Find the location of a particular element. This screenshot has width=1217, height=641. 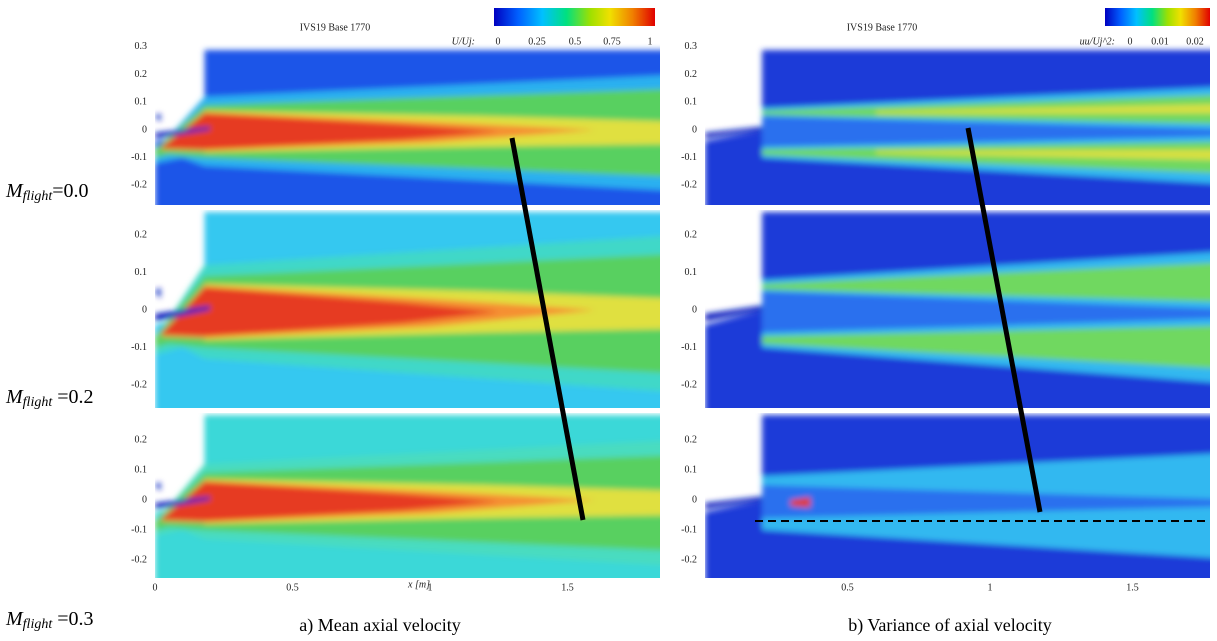

row-label: Mflight =0.3 is located at coordinates (49, 620).